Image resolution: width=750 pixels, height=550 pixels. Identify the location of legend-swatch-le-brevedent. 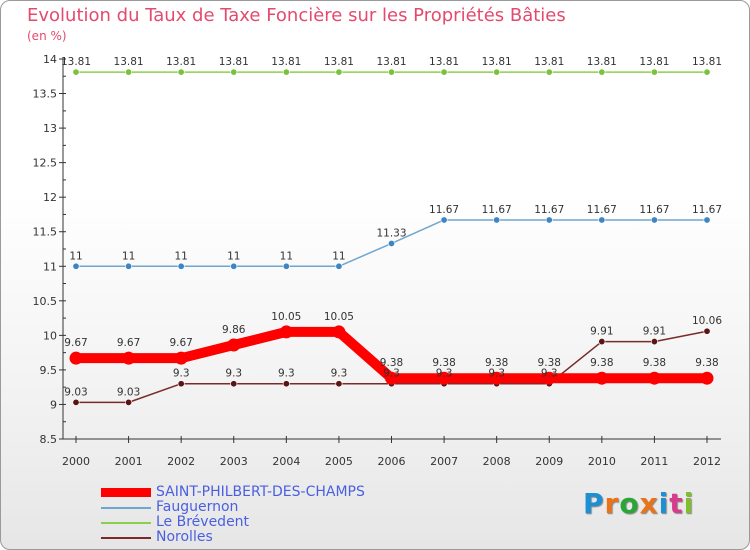
(126, 523).